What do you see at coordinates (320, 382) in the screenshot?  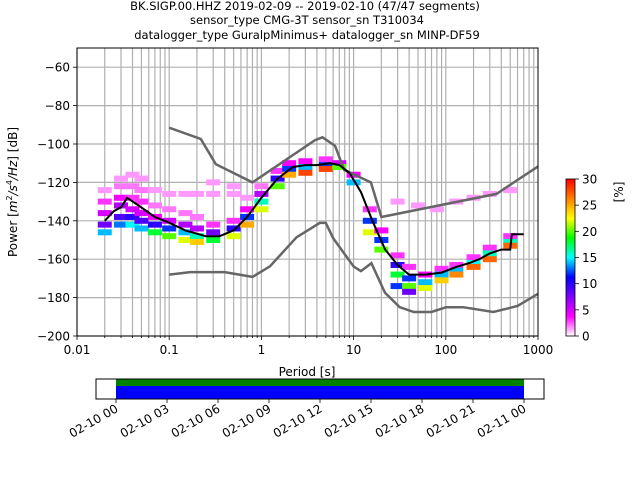 I see `coverage-bar-segments` at bounding box center [320, 382].